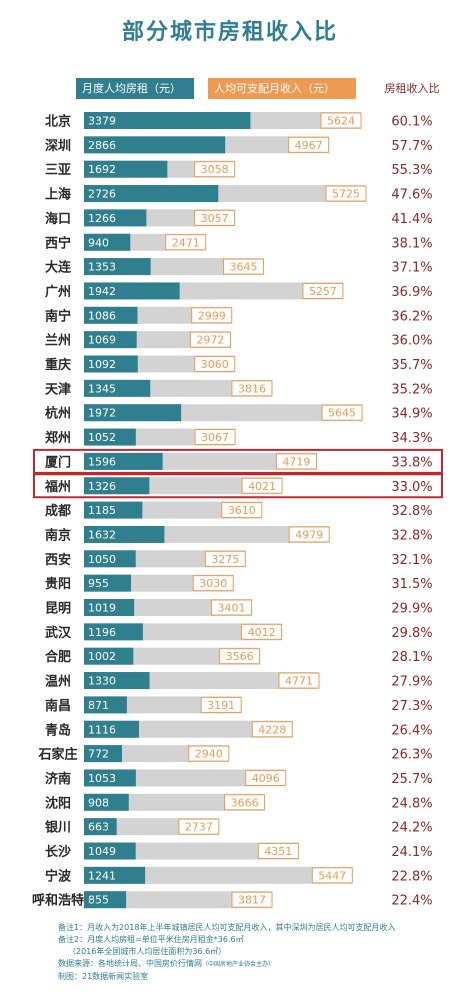 This screenshot has height=1000, width=460. Describe the element at coordinates (58, 316) in the screenshot. I see `city-label: 南宁` at that location.